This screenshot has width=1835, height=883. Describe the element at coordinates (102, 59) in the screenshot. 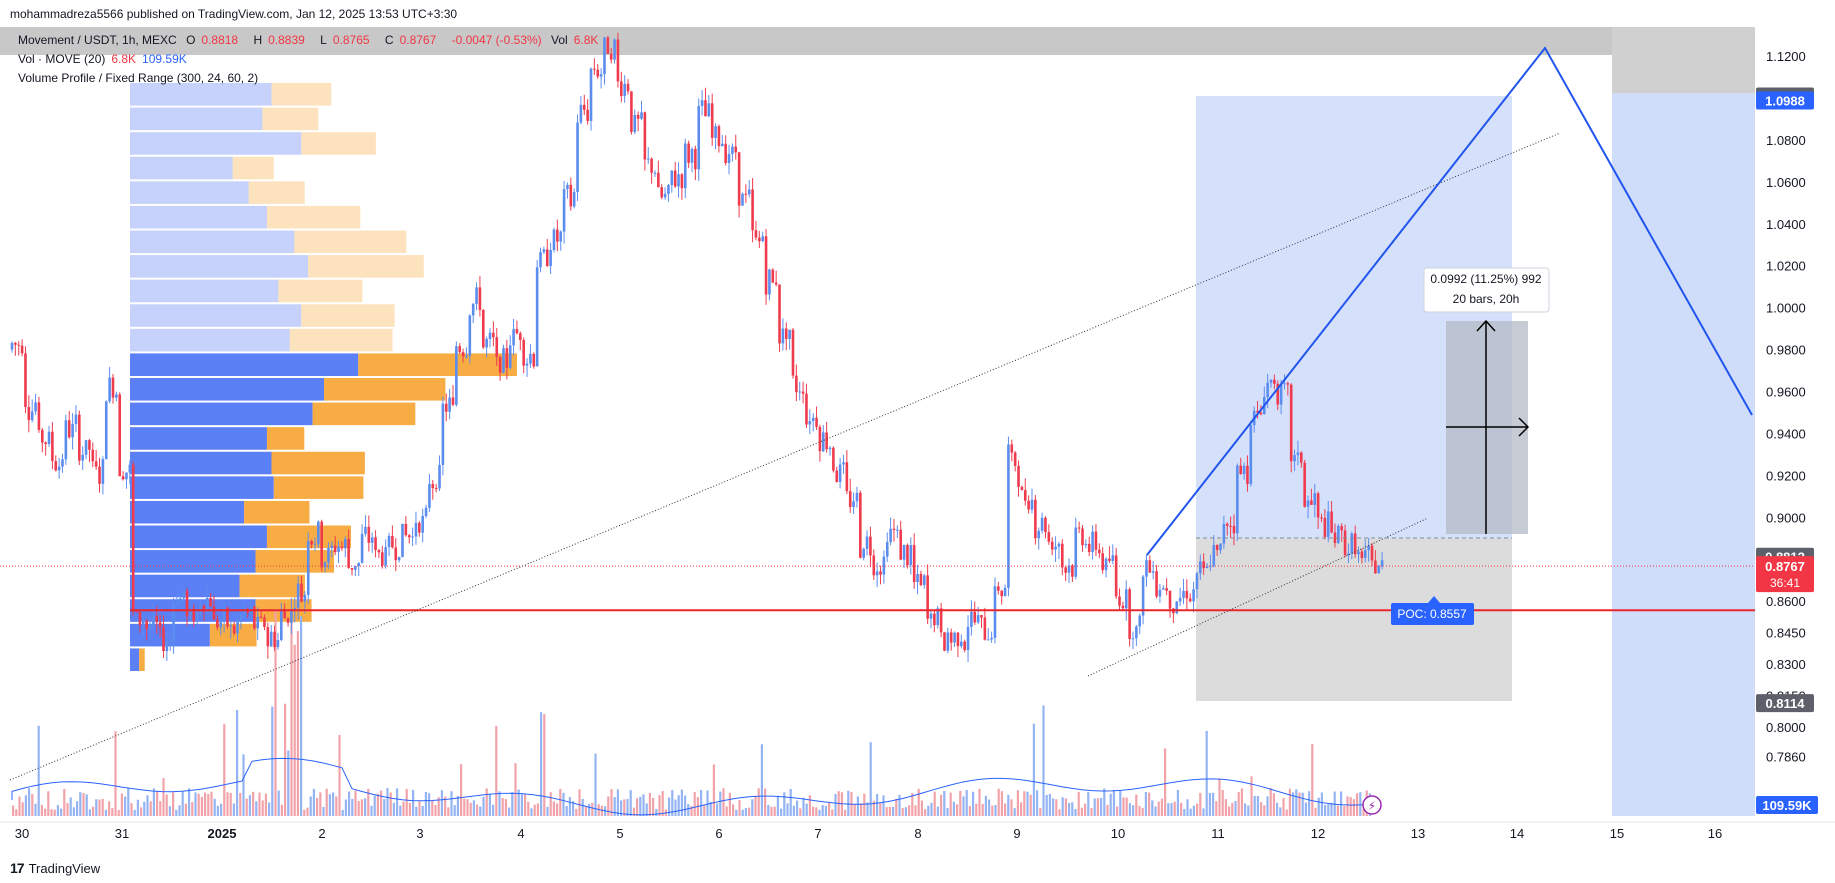

I see `volume-indicator-legend: Vol · MOVE (20) 6.8K 109.59K` at that location.